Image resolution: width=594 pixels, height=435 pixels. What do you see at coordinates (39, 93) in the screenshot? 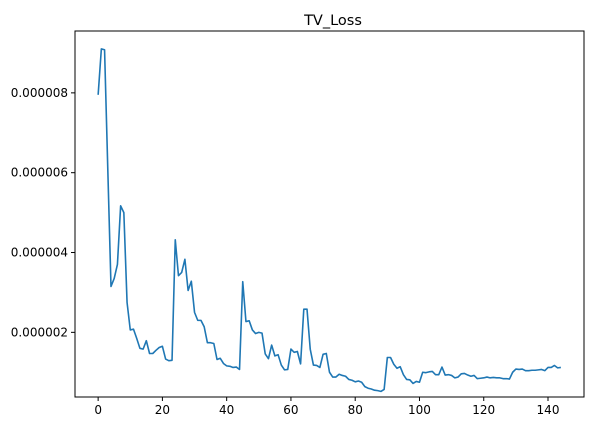
I see `y-tick-label: 0.000008` at bounding box center [39, 93].